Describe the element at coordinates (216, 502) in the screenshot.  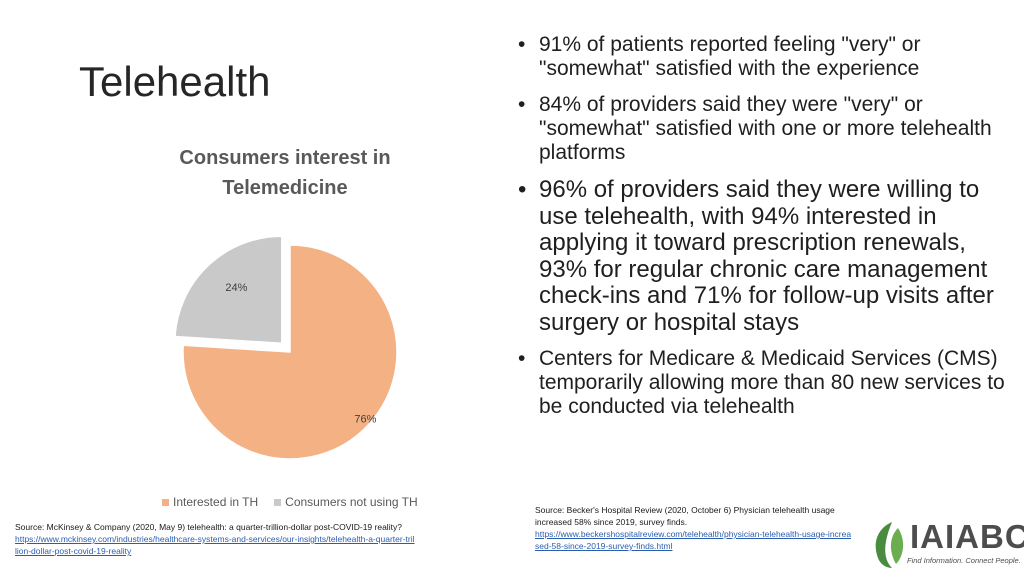
I see `legend-label-interested: Interested in TH` at that location.